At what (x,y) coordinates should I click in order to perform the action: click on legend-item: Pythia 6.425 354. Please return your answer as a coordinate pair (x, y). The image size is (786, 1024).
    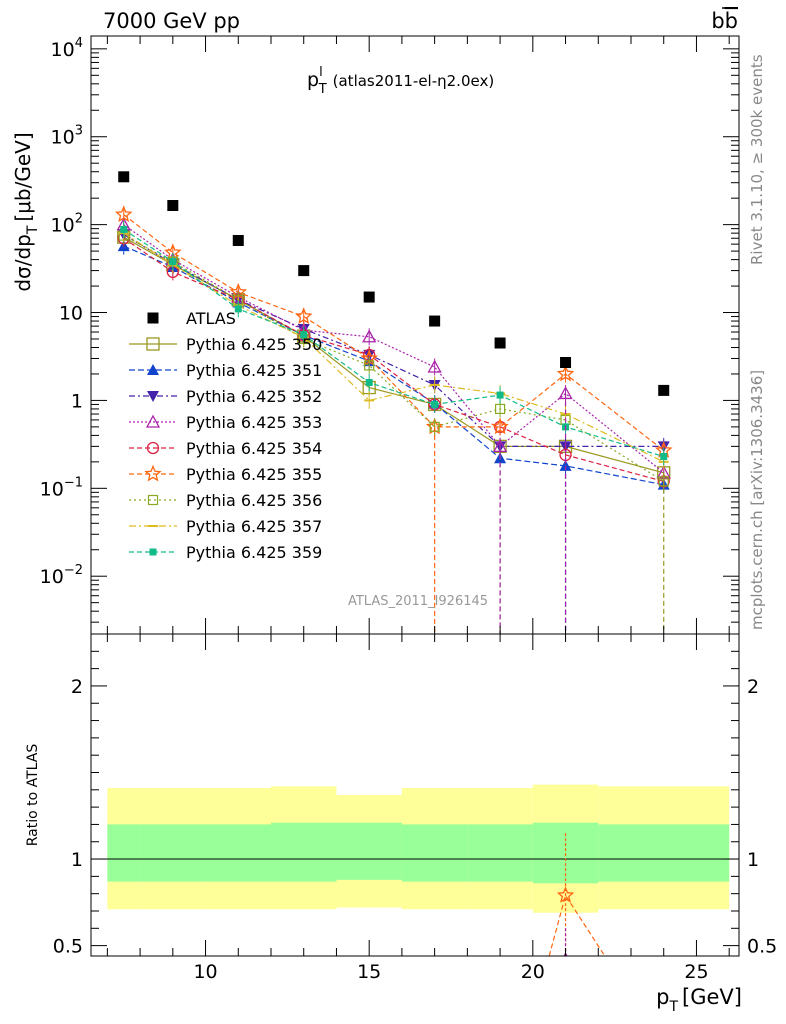
    Looking at the image, I should click on (225, 448).